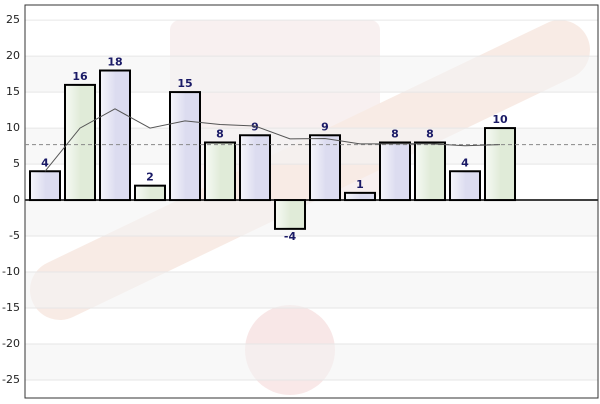  Describe the element at coordinates (114, 62) in the screenshot. I see `value-label: 18` at that location.